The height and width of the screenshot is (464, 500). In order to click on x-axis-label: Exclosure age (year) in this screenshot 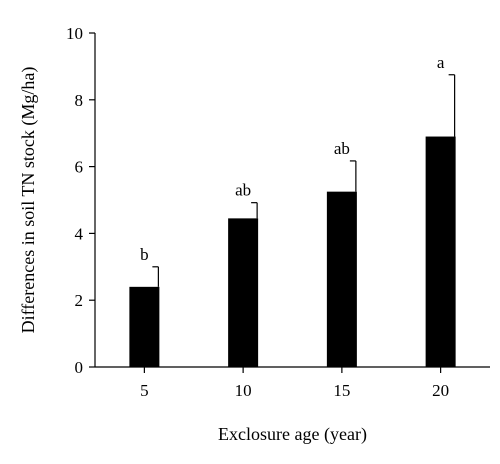, I will do `click(292, 434)`.